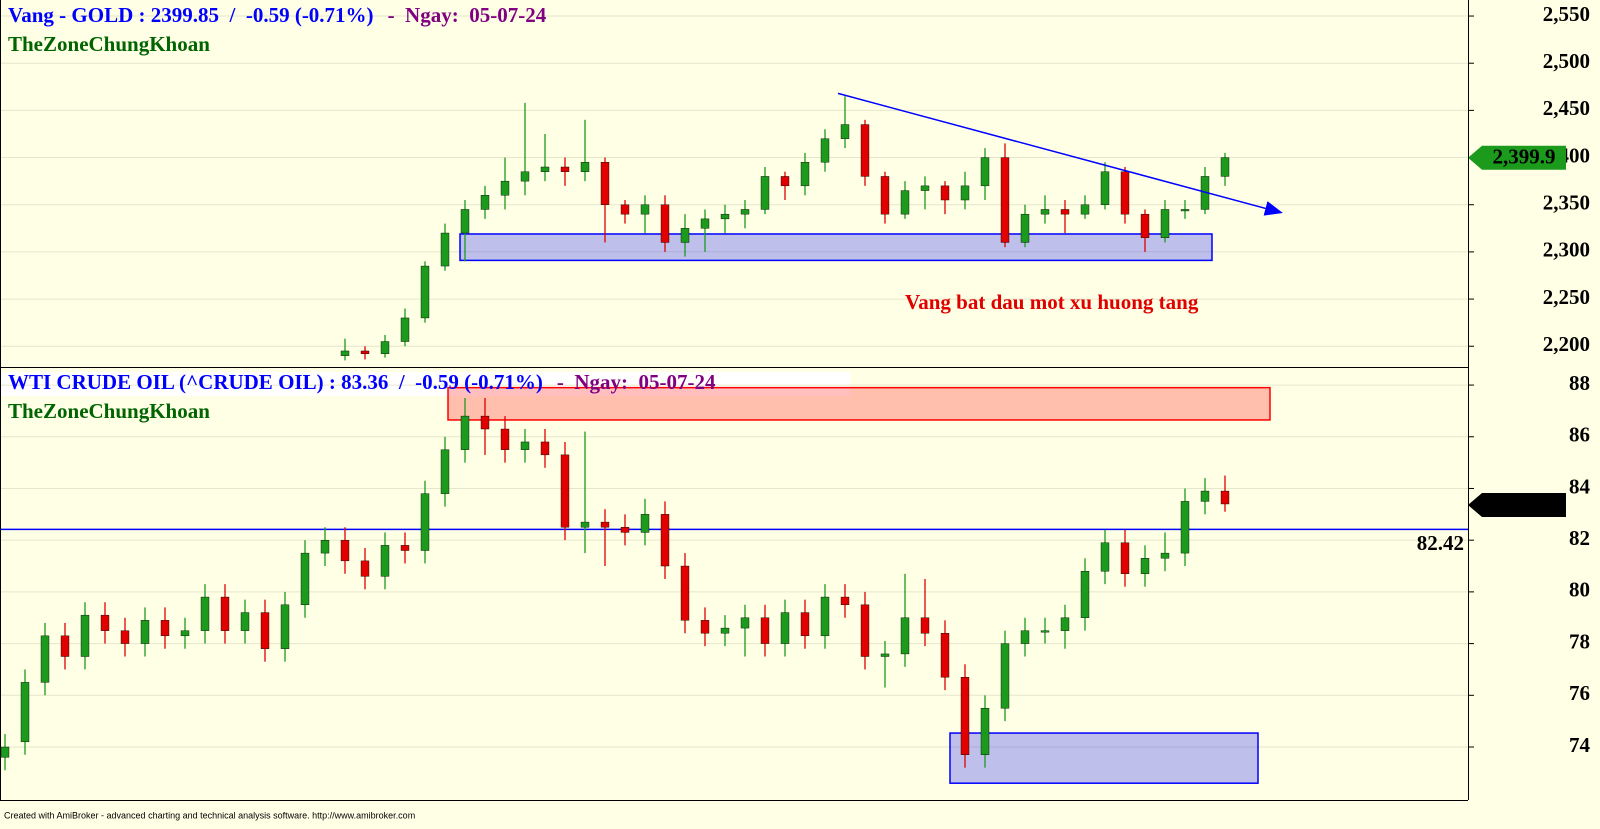 This screenshot has width=1600, height=829. Describe the element at coordinates (1566, 344) in the screenshot. I see `y-tick-label: 2,200` at that location.